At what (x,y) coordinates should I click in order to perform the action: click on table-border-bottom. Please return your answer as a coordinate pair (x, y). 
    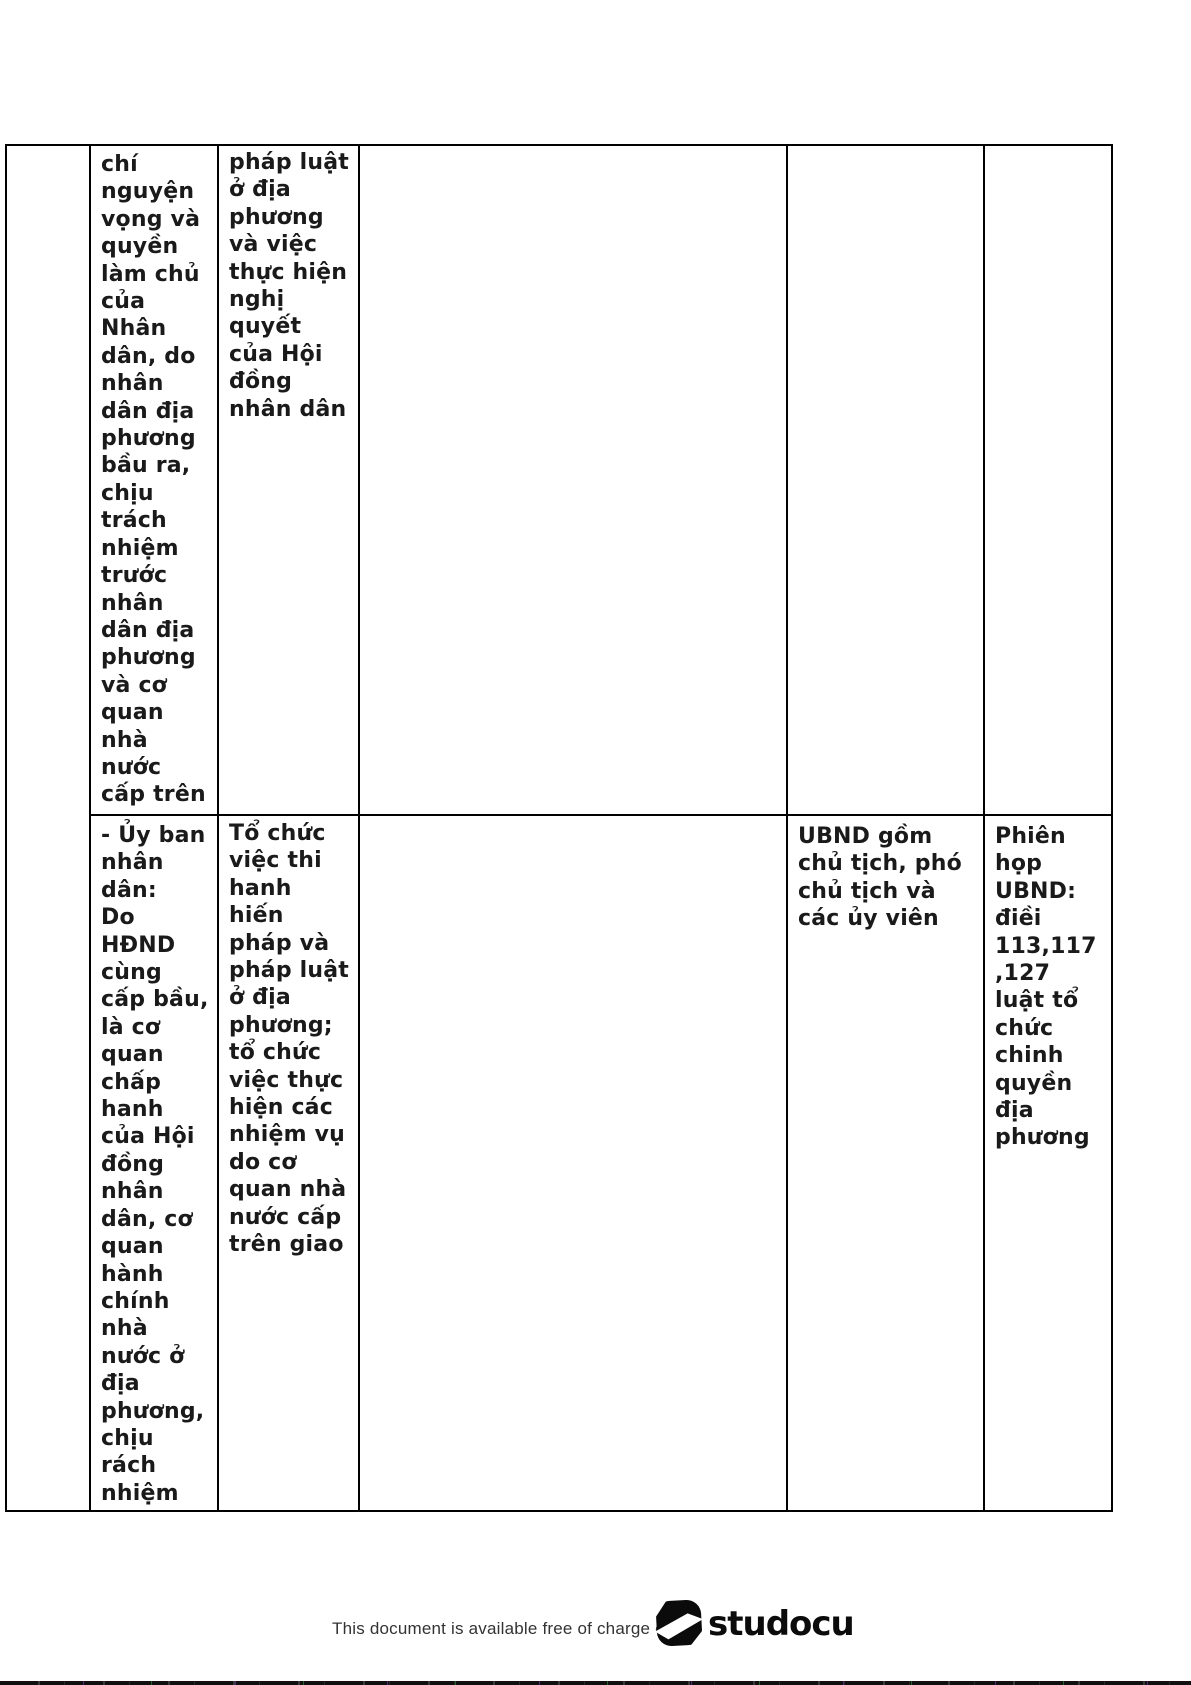
    Looking at the image, I should click on (559, 1511).